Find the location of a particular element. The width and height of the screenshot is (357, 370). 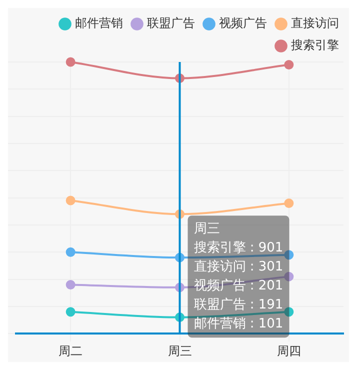

x-tick-label: 周四 is located at coordinates (288, 351).